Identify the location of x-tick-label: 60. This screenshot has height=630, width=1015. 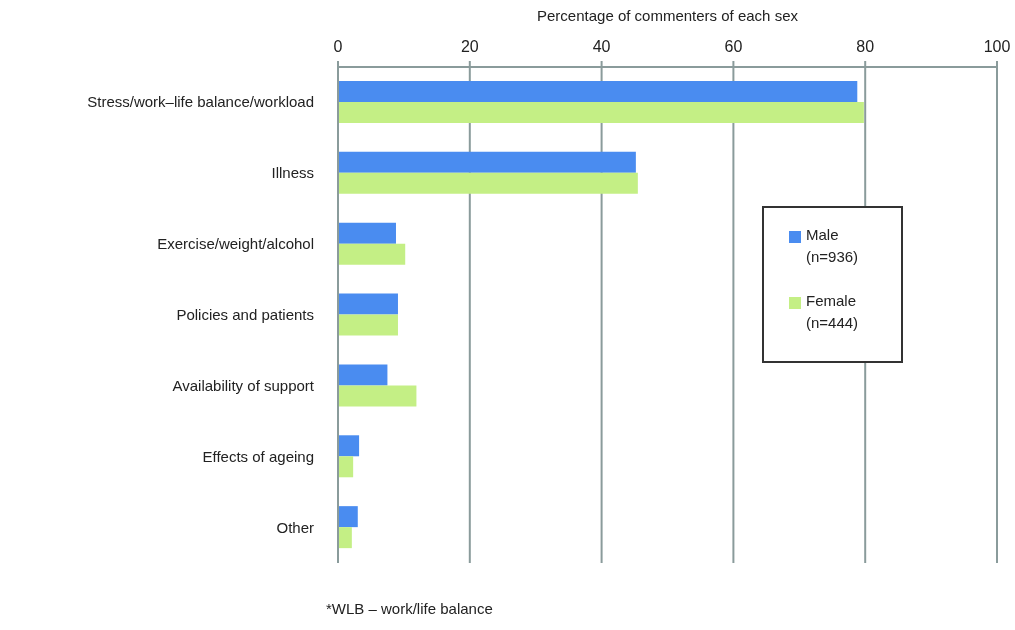
(733, 46).